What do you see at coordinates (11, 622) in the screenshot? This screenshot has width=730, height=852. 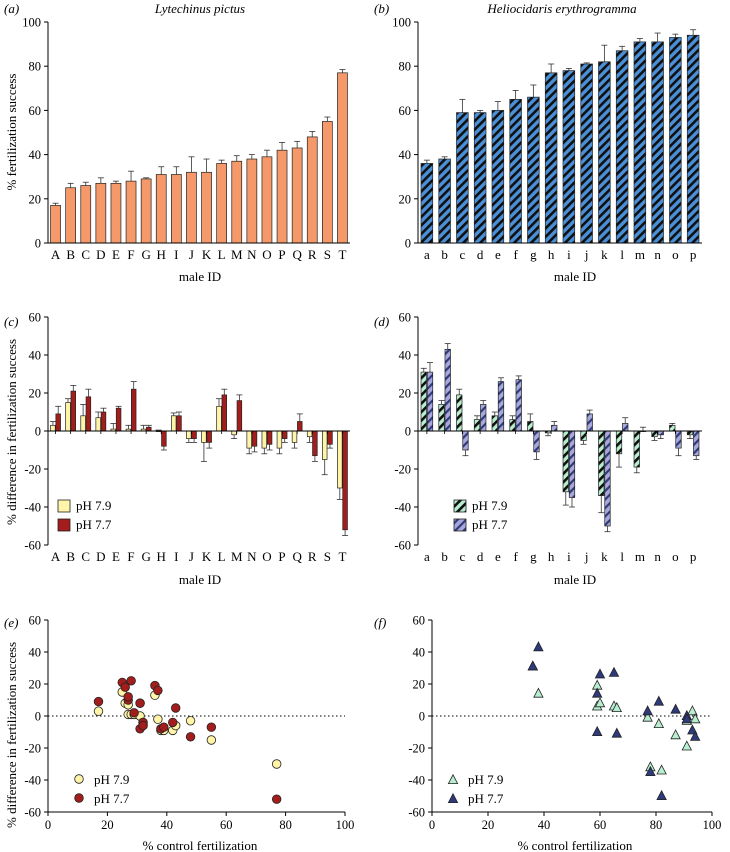 I see `panel-e-label: (e)` at bounding box center [11, 622].